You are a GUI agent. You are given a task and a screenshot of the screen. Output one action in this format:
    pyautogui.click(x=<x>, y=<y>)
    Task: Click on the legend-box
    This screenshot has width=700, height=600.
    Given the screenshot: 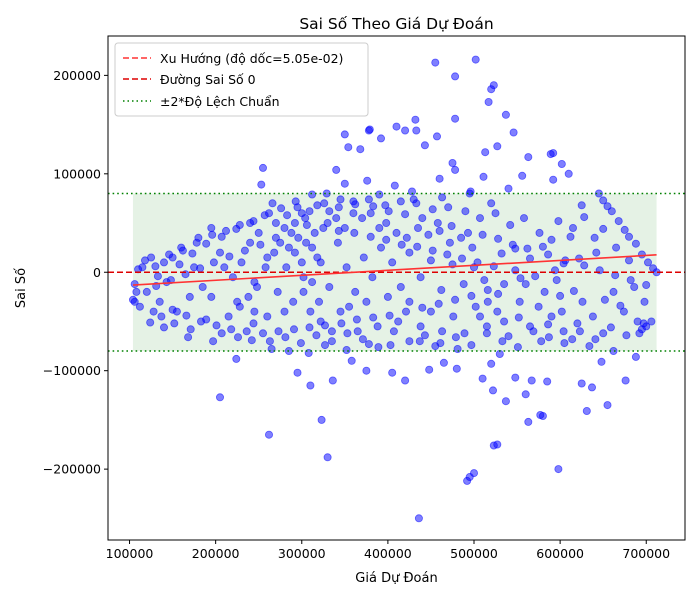 What is the action you would take?
    pyautogui.click(x=241, y=79)
    